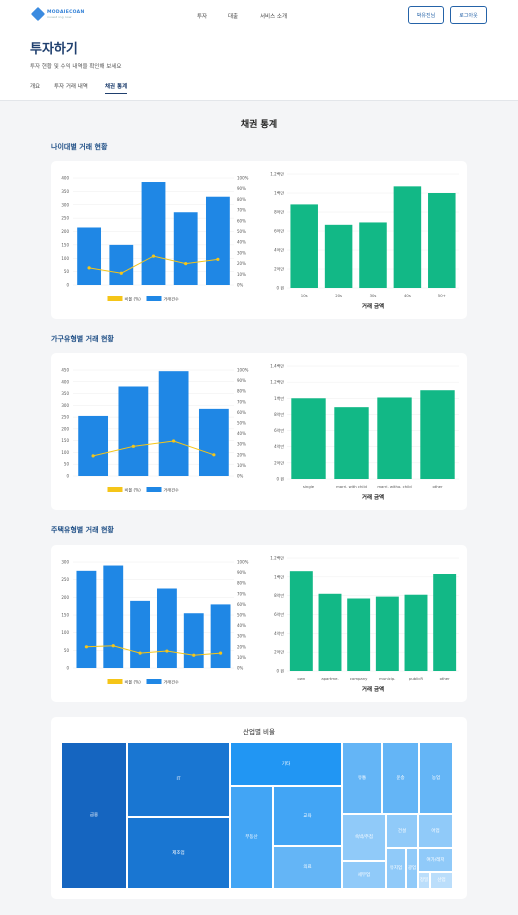  Describe the element at coordinates (241, 231) in the screenshot. I see `y2-tick-label: 50%` at that location.